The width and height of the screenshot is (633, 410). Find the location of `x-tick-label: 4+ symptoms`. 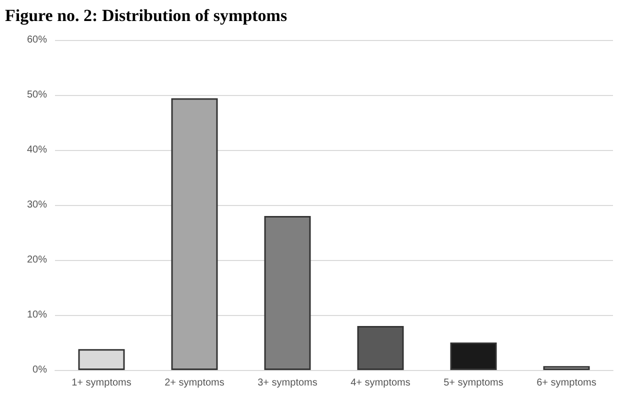

x-tick-label: 4+ symptoms is located at coordinates (380, 383).